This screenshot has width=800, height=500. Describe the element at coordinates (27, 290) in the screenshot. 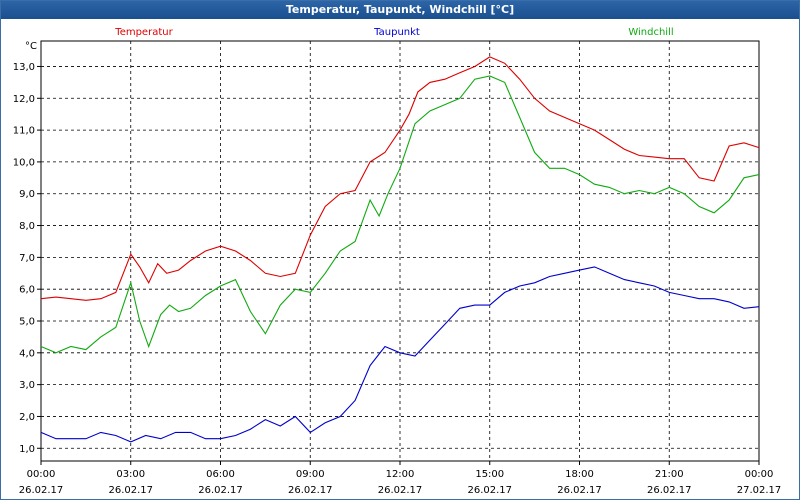

I see `y-tick-label: 6,0` at that location.